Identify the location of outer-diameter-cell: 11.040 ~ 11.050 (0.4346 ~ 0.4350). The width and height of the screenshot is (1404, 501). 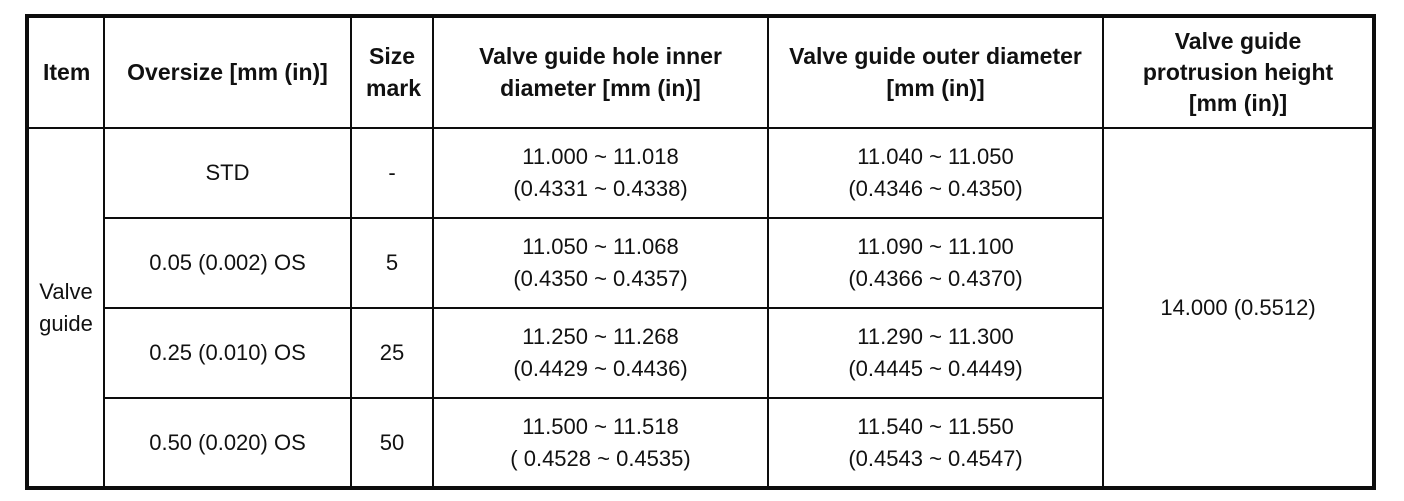
(935, 173).